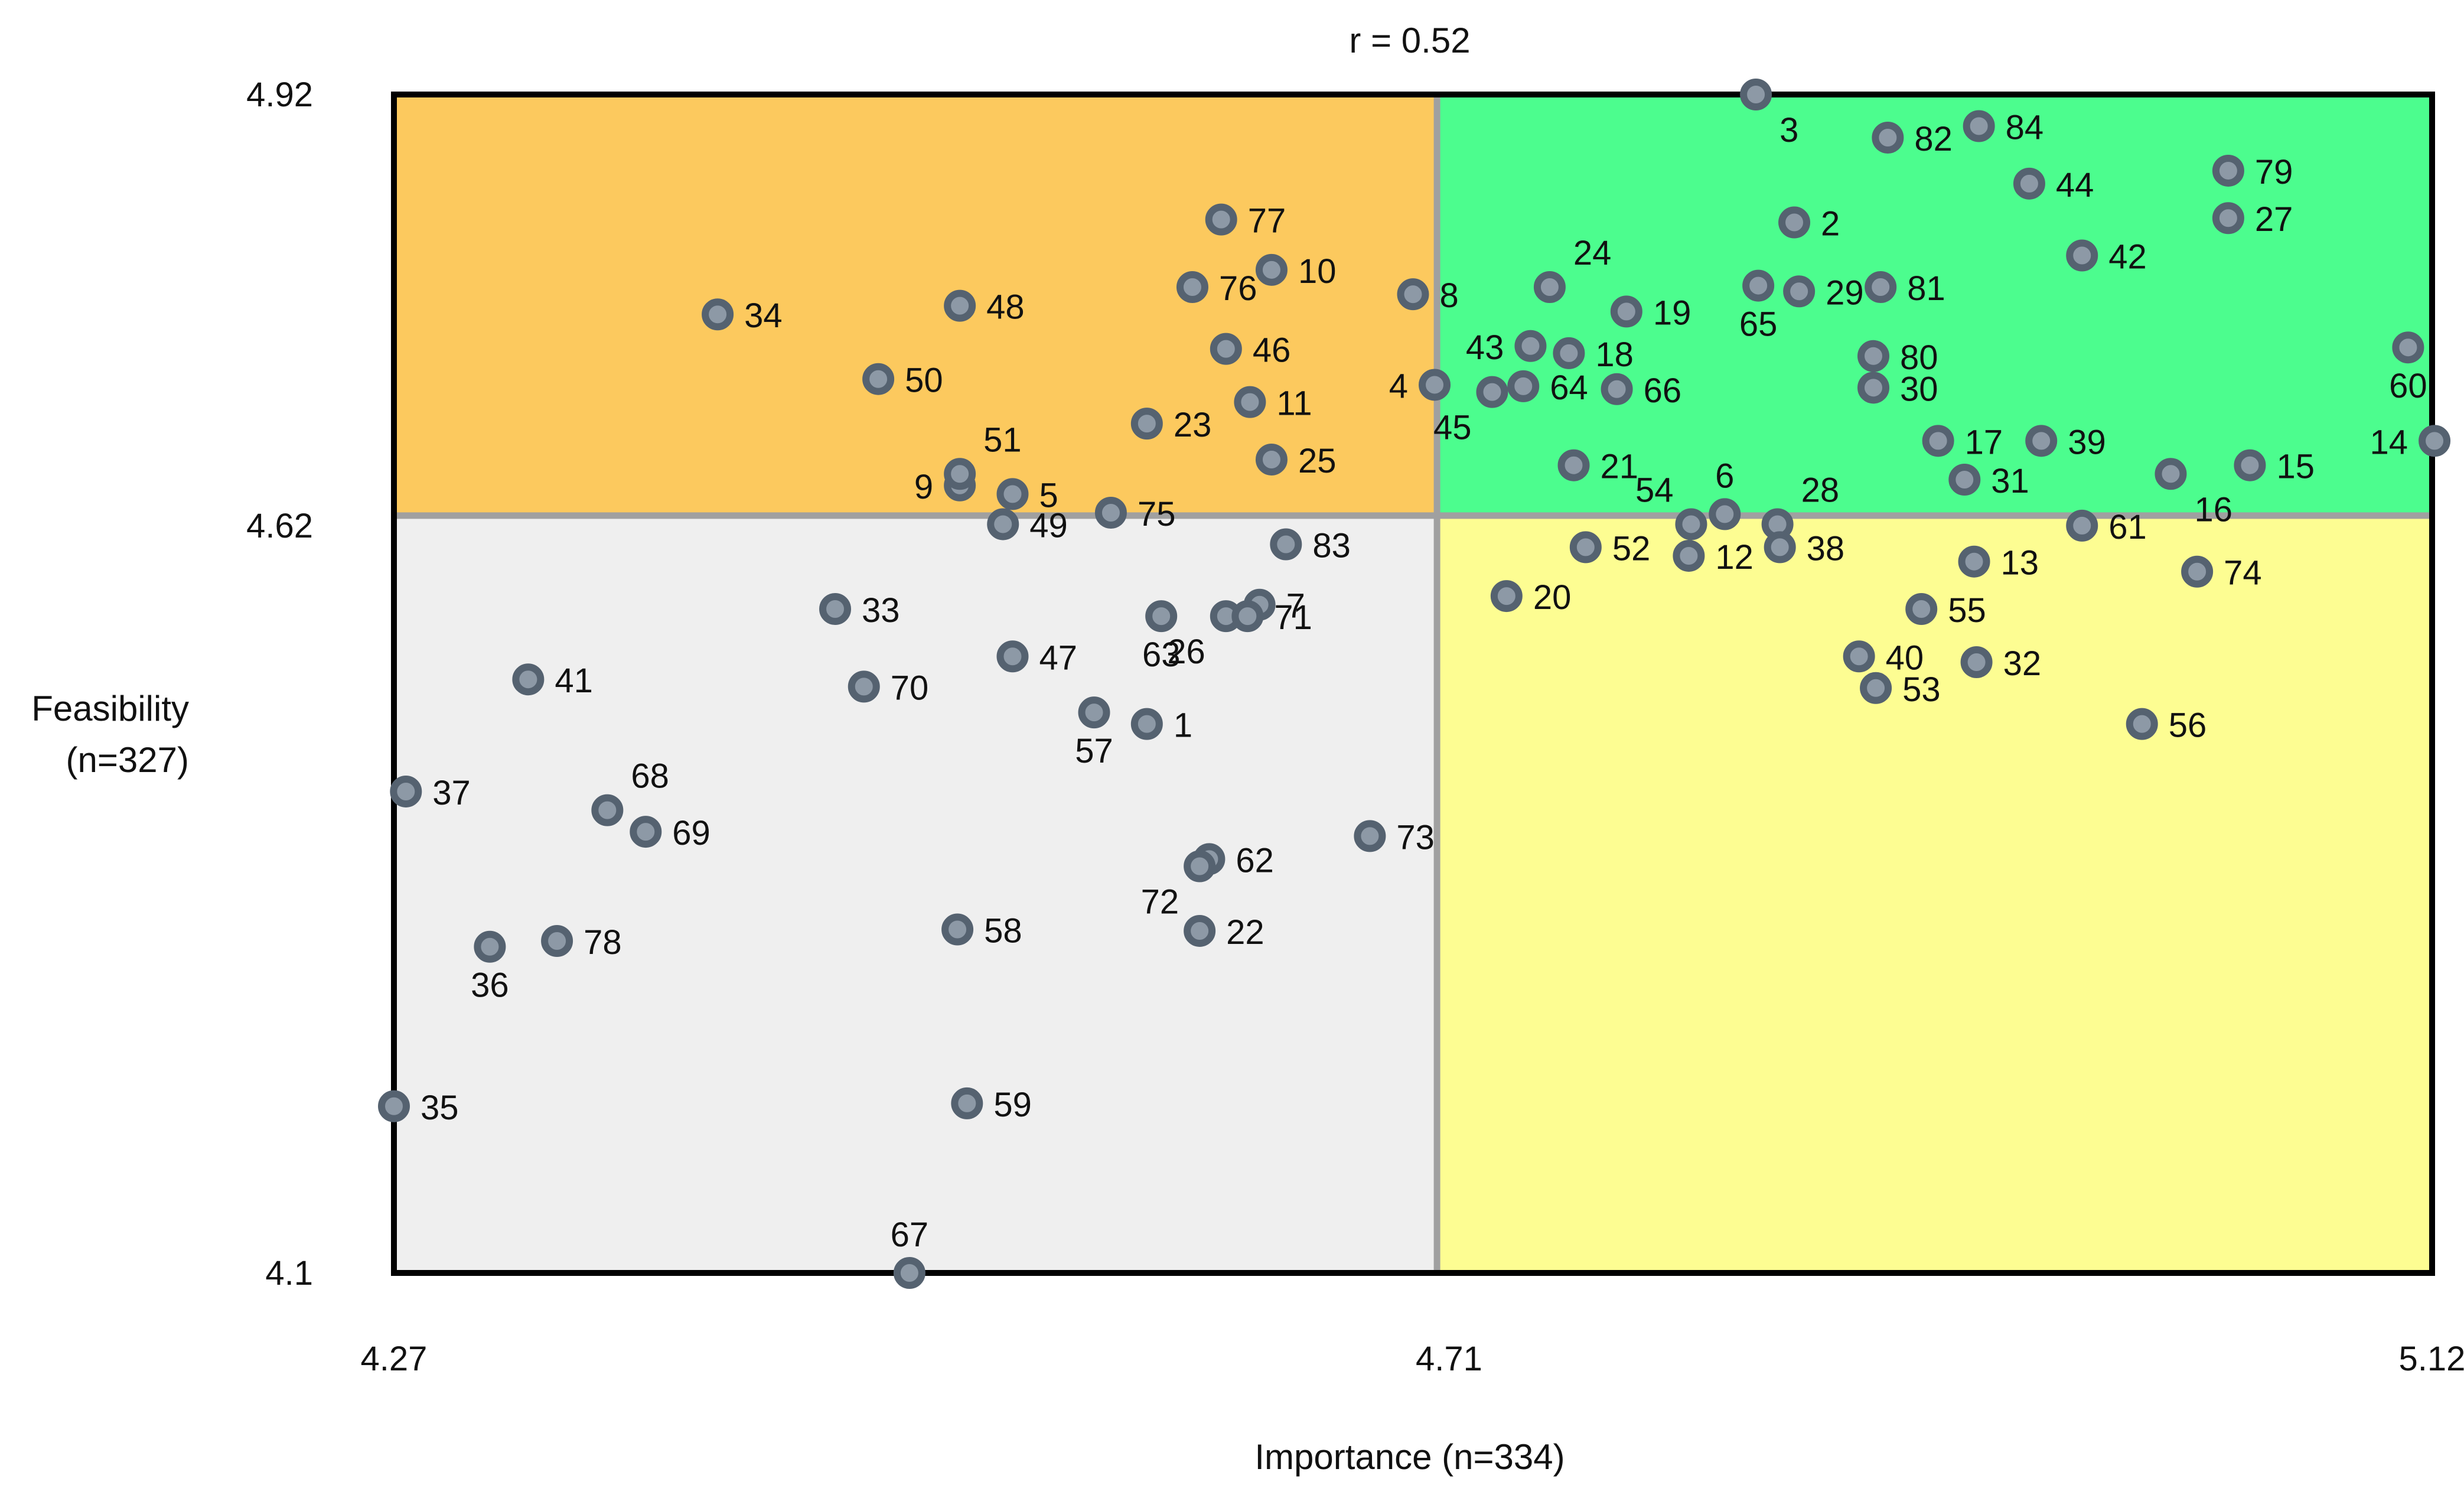 Image resolution: width=2464 pixels, height=1498 pixels. Describe the element at coordinates (2188, 726) in the screenshot. I see `data-point-label: 56` at that location.